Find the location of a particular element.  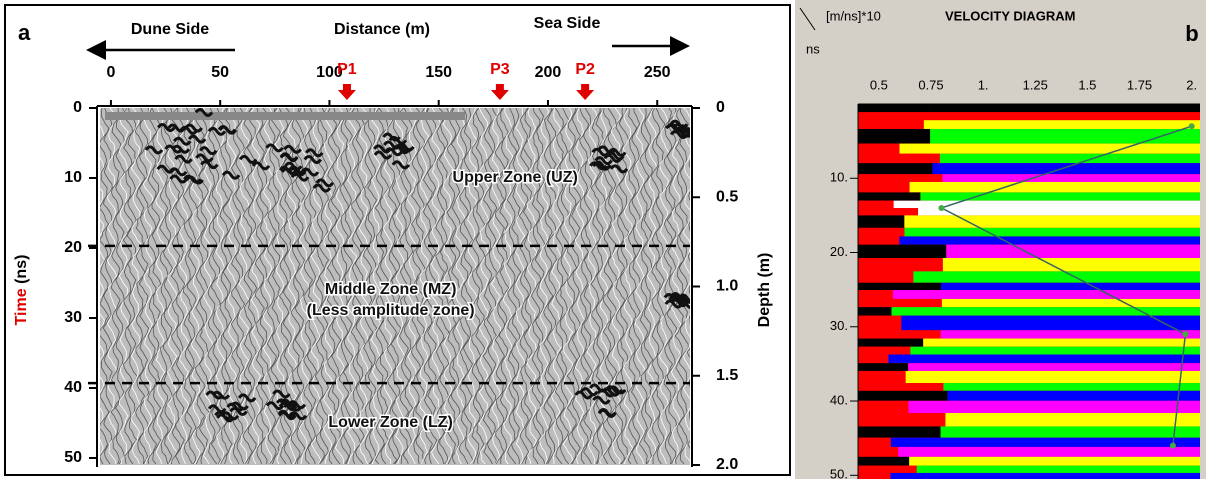

velocity-curve is located at coordinates (1065, 285).